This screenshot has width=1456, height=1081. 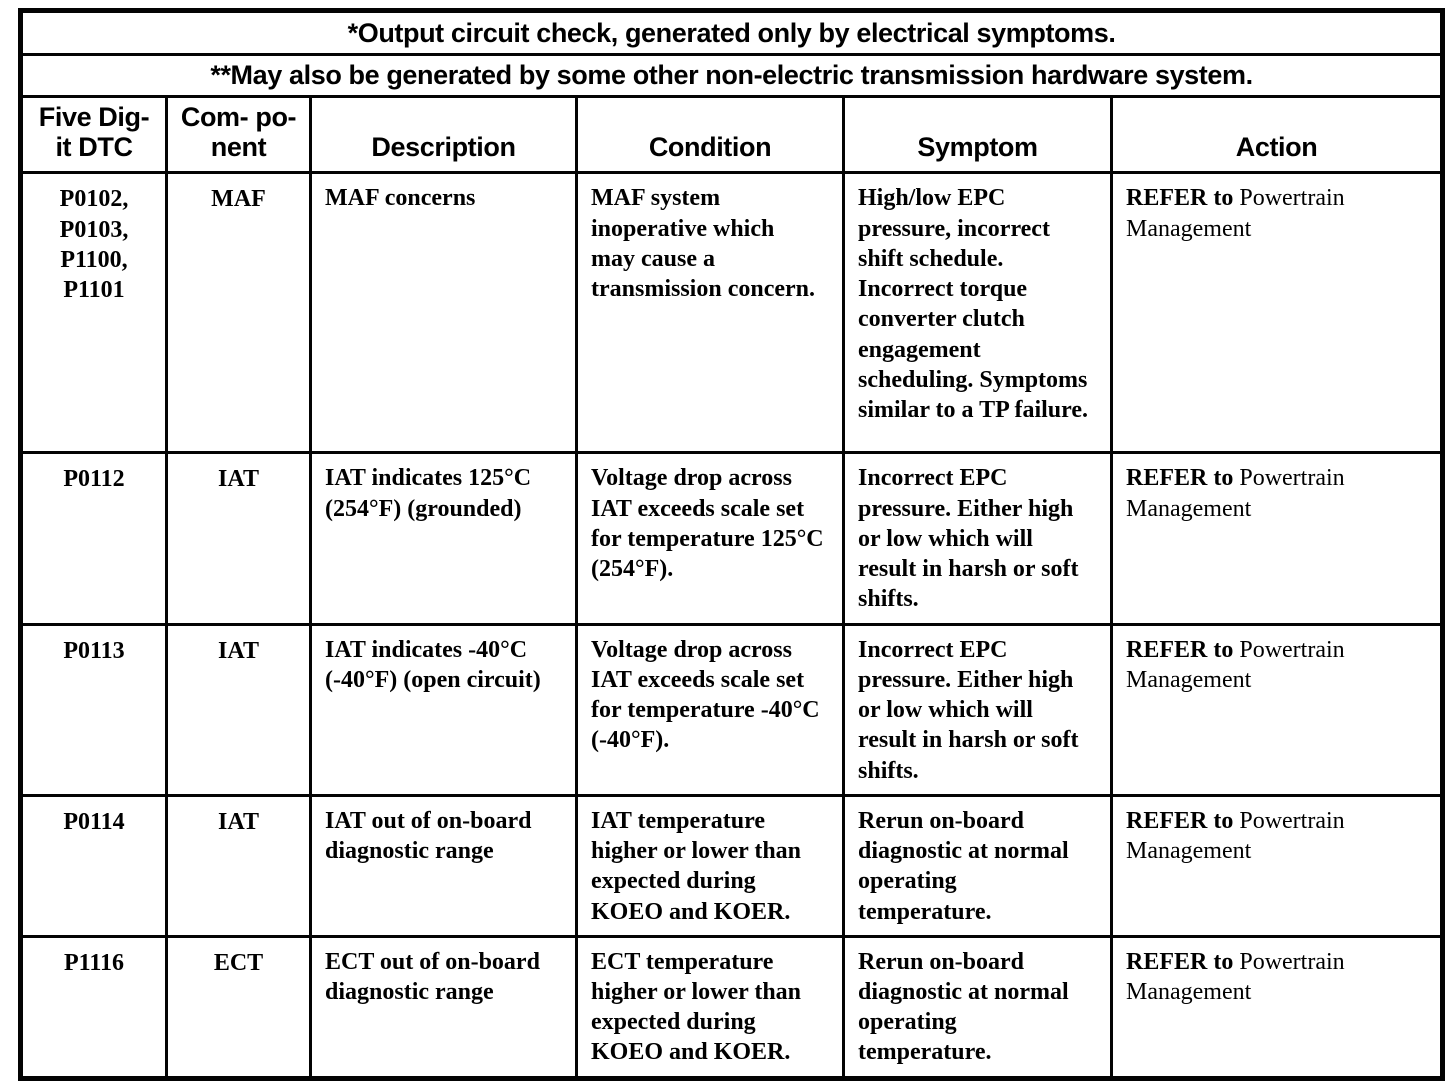 What do you see at coordinates (238, 1007) in the screenshot?
I see `component-cell: ECT` at bounding box center [238, 1007].